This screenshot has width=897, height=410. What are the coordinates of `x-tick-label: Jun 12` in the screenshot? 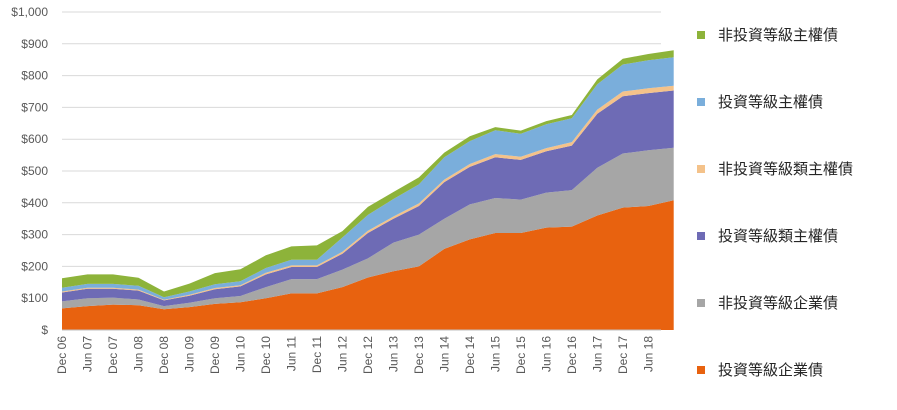 It's located at (342, 354).